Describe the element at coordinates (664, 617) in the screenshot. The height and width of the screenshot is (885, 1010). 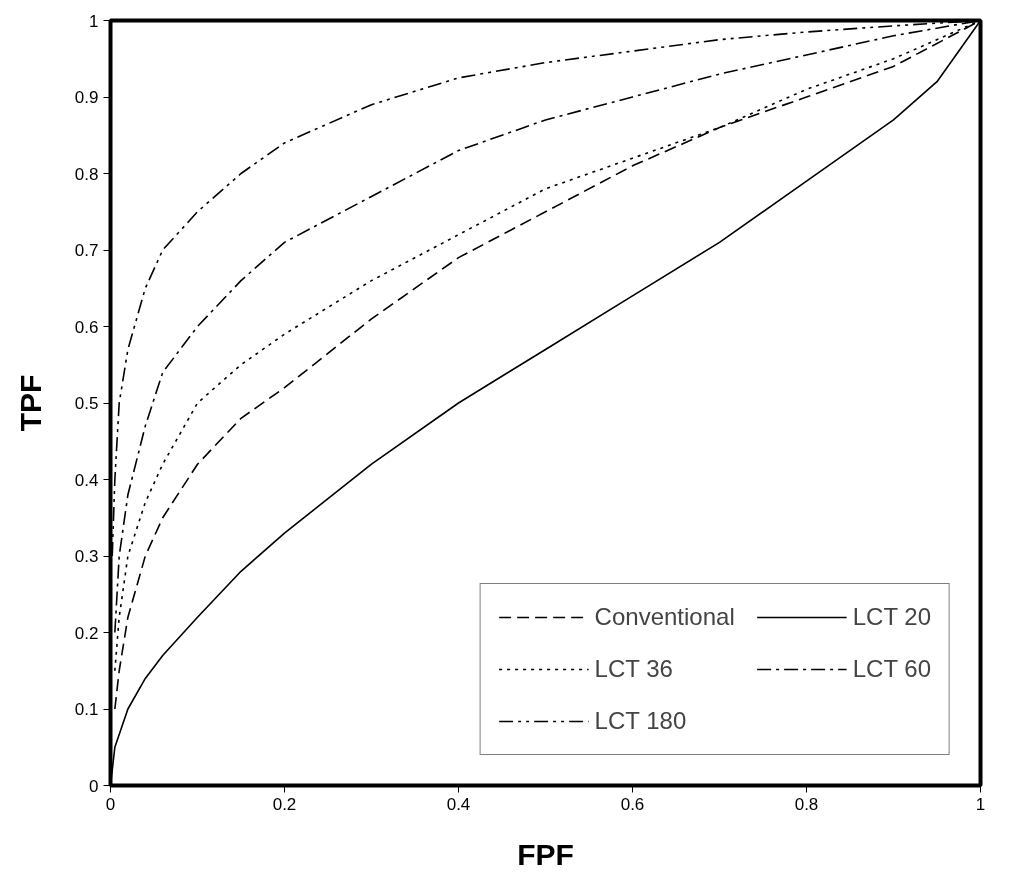
I see `legend-label: Conventional` at that location.